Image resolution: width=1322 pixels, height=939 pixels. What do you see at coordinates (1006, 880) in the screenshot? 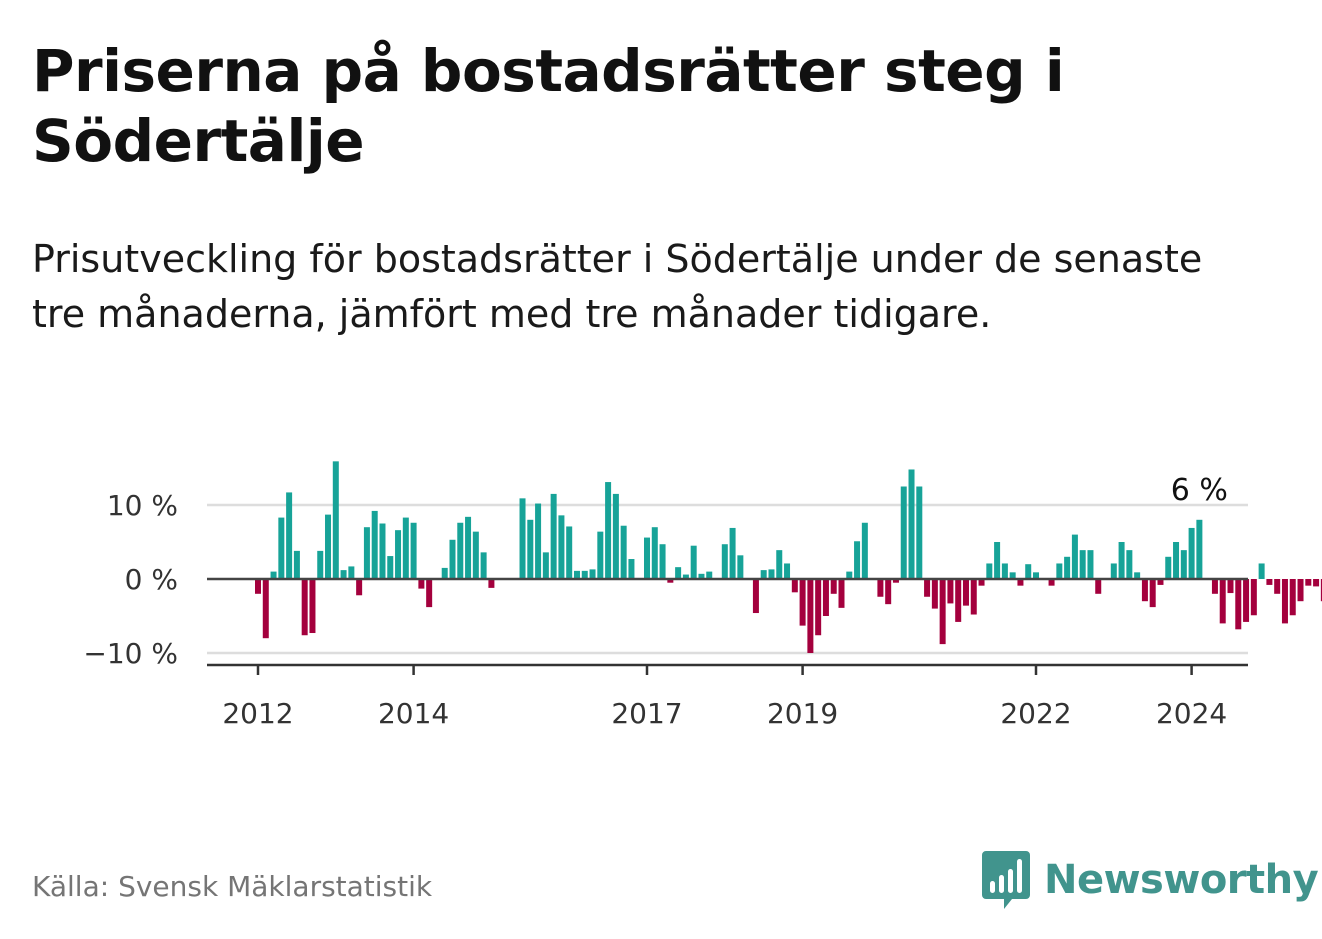
I see `bar-chart-bubble-icon` at bounding box center [1006, 880].